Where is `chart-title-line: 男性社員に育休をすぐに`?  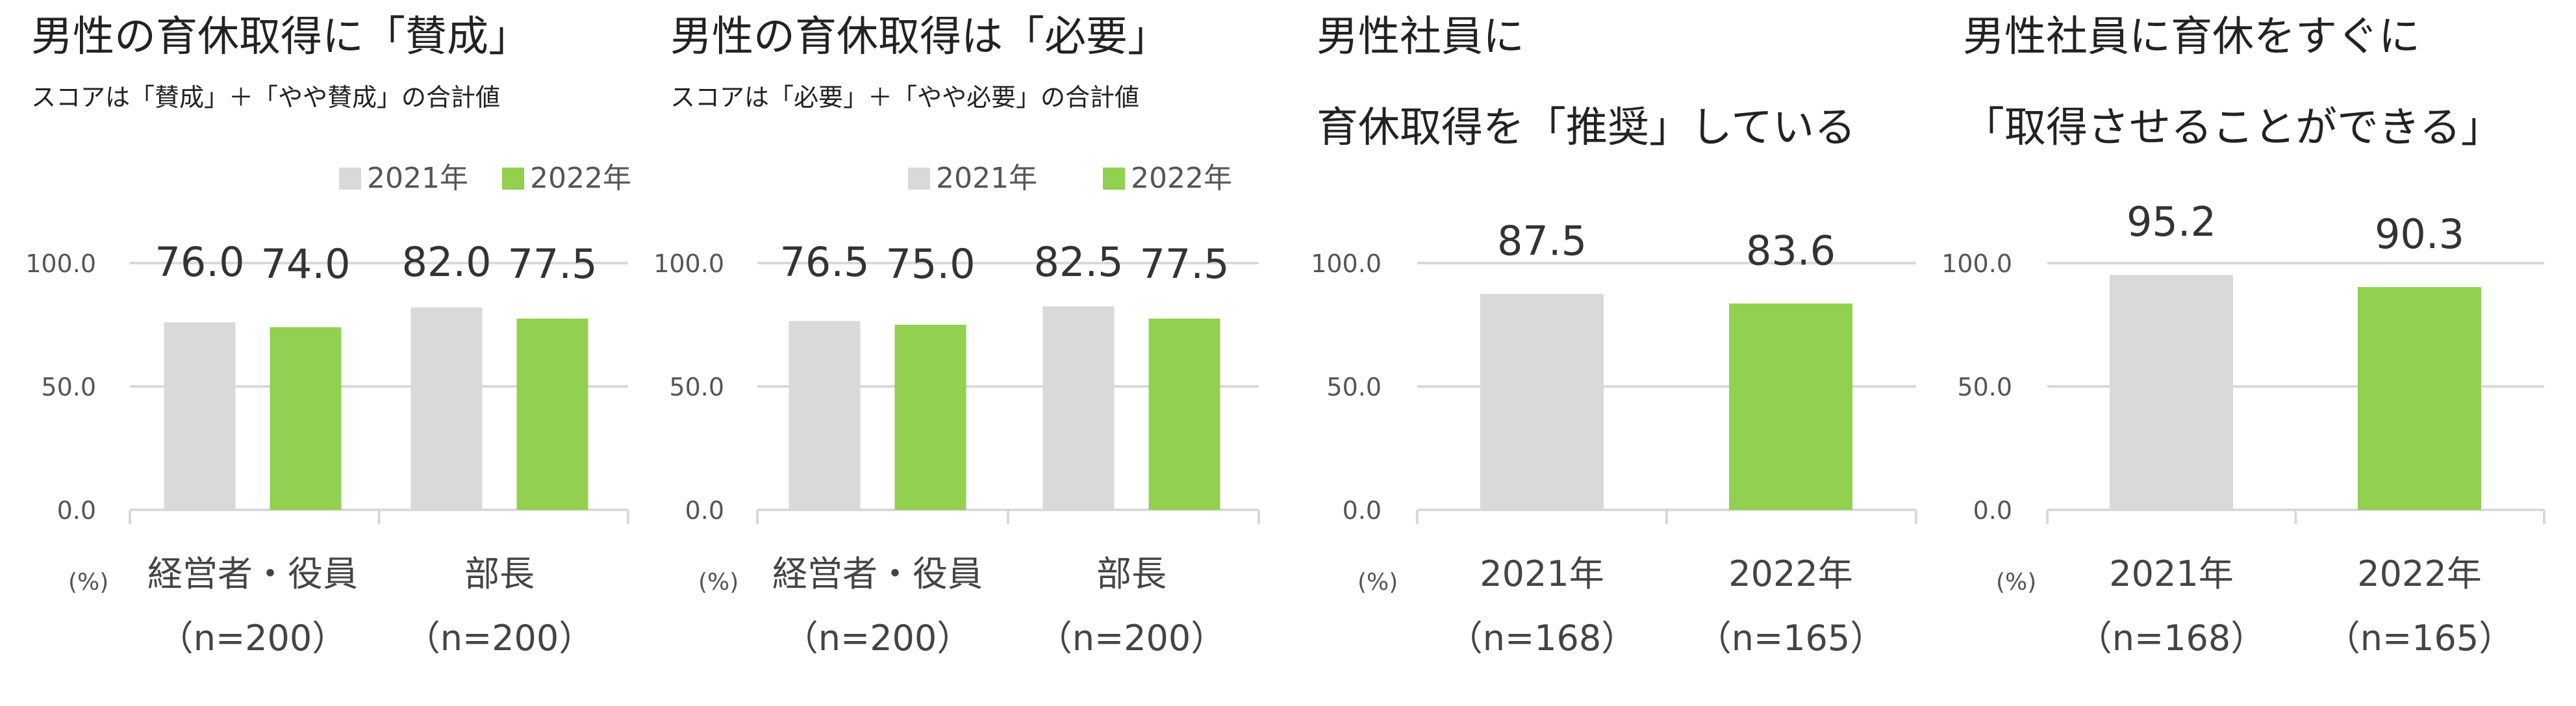 chart-title-line: 男性社員に育休をすぐに is located at coordinates (2191, 37).